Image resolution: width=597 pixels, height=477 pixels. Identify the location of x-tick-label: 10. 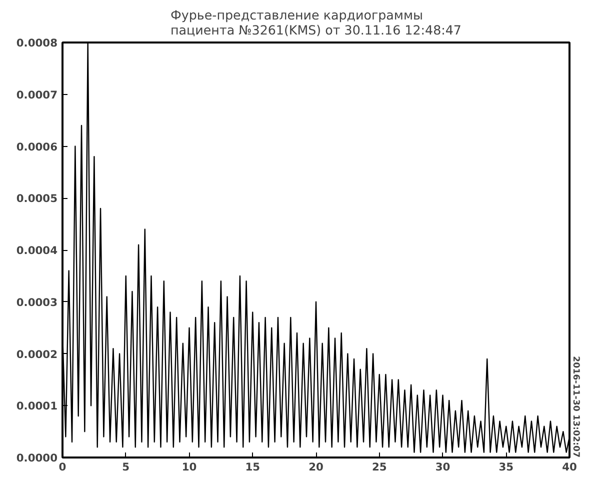
(189, 467).